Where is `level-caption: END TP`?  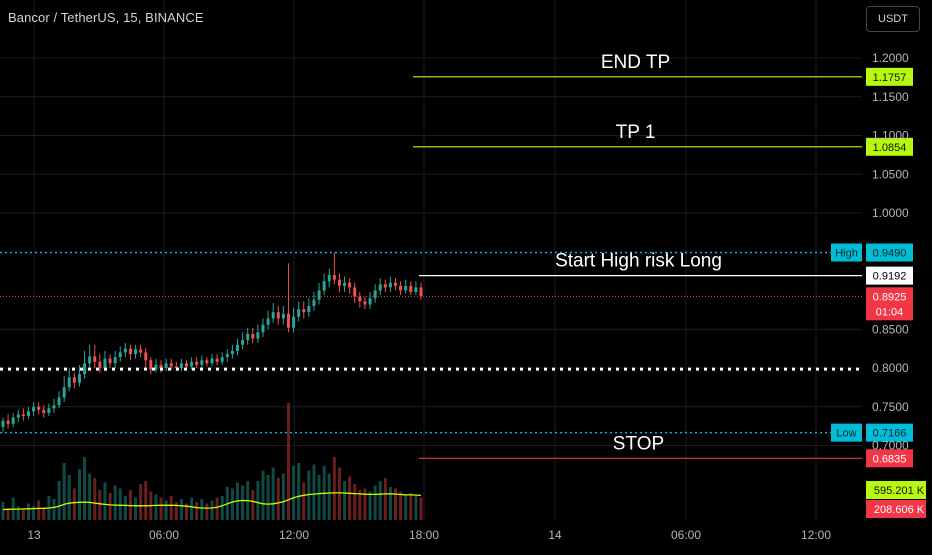
level-caption: END TP is located at coordinates (635, 62).